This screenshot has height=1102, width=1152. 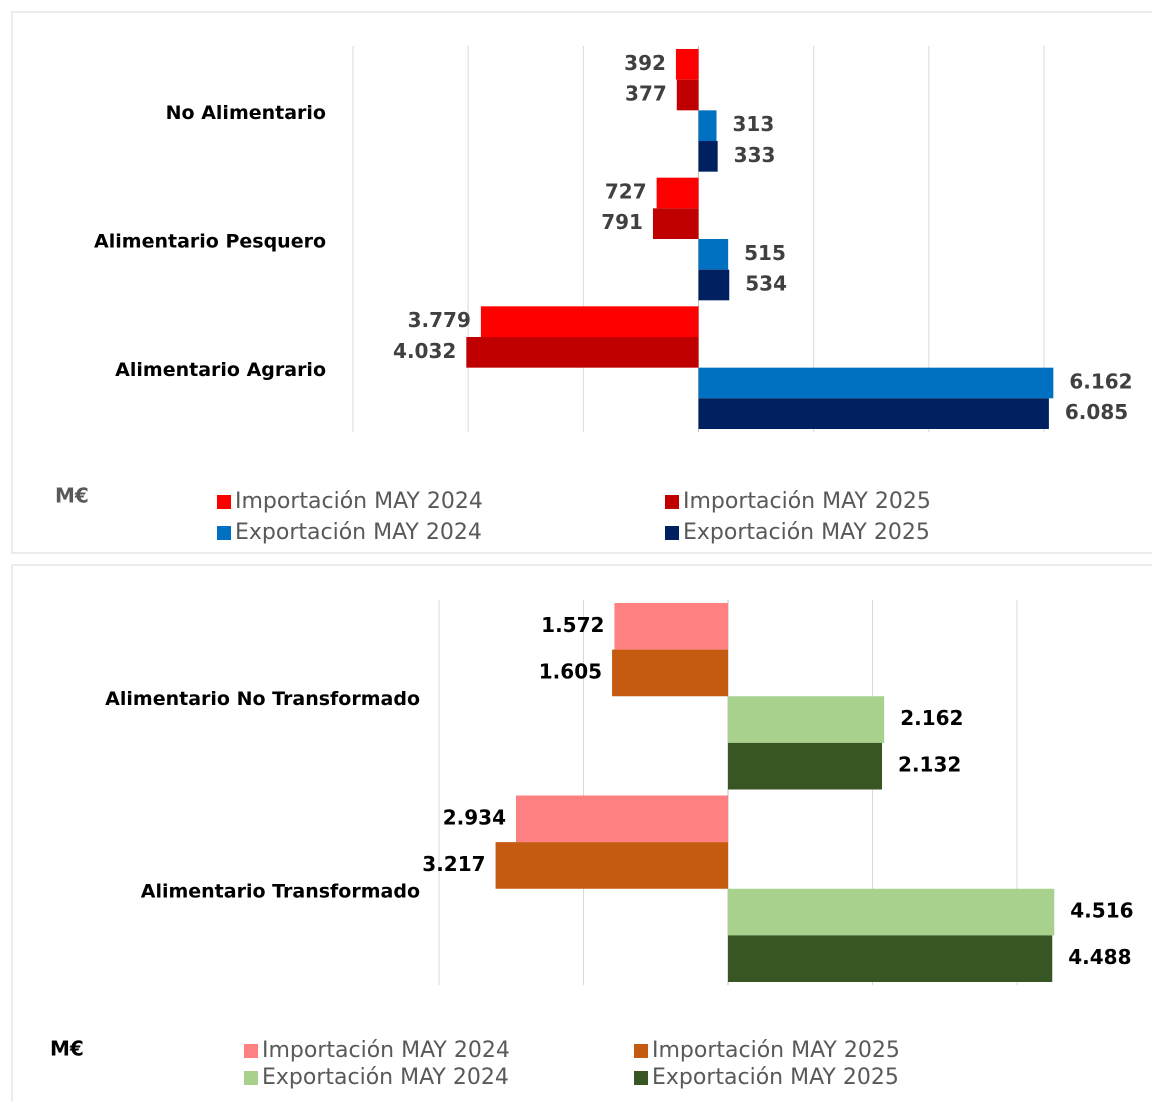 What do you see at coordinates (439, 320) in the screenshot?
I see `value-label: 3.779` at bounding box center [439, 320].